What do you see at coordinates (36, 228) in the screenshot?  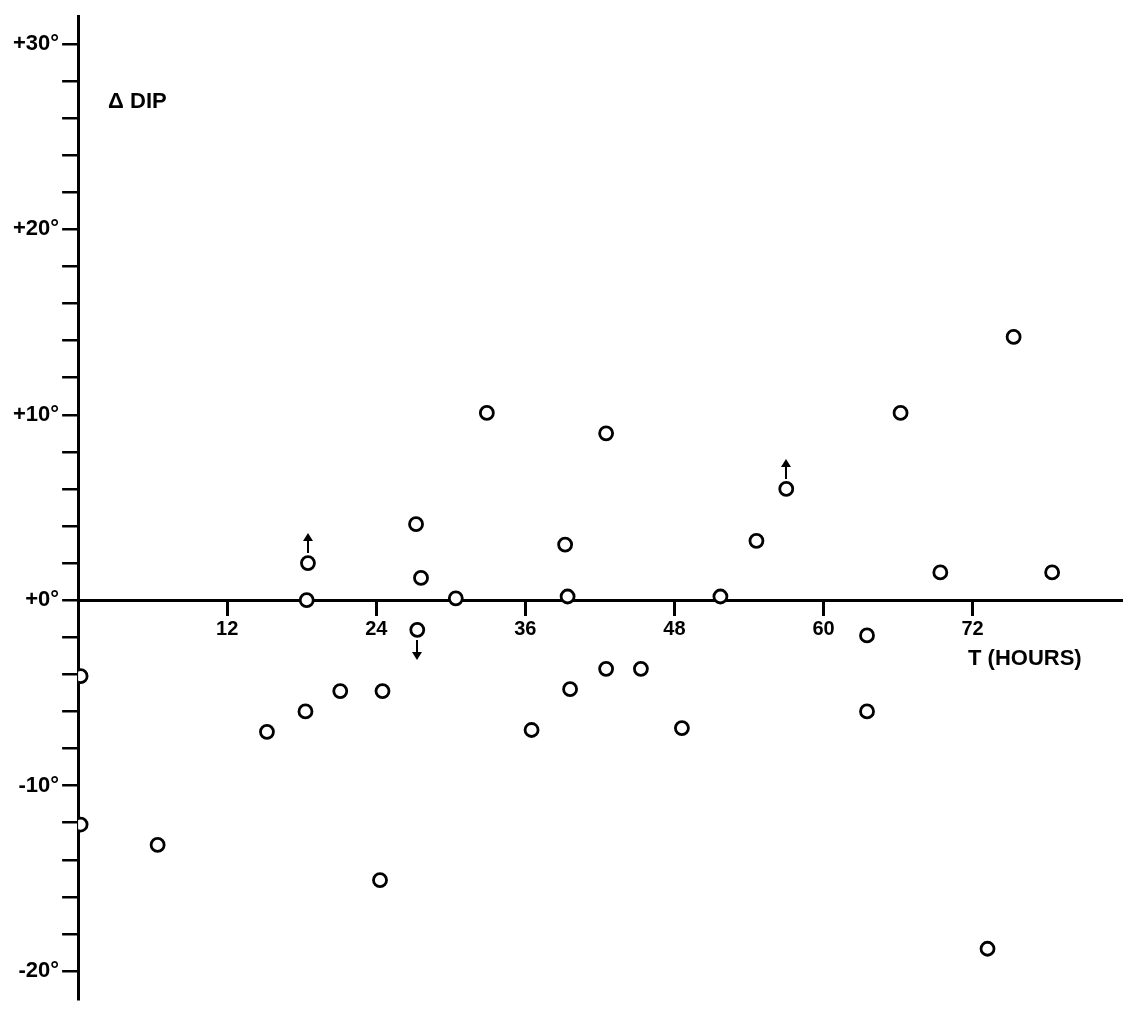 I see `y-tick-label: +20°` at bounding box center [36, 228].